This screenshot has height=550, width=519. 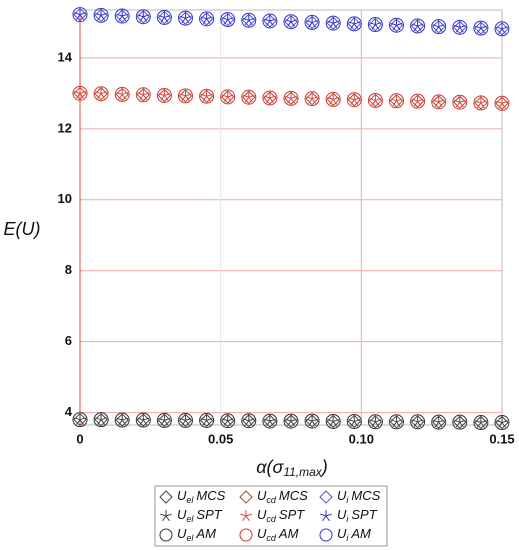 What do you see at coordinates (271, 500) in the screenshot?
I see `legend-subscript: cd` at bounding box center [271, 500].